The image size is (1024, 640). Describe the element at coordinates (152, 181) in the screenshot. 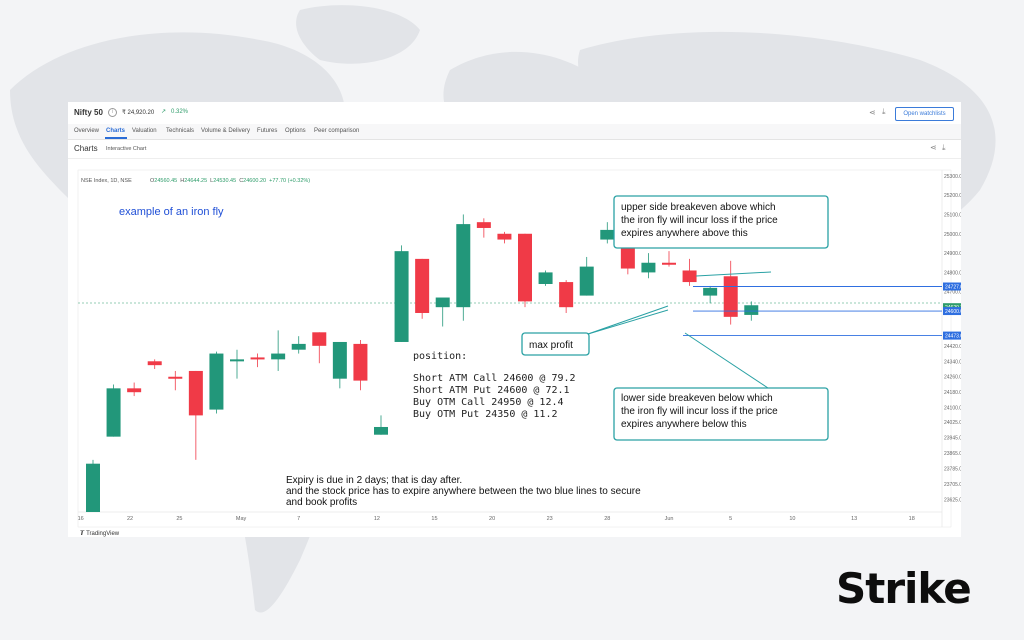

I see `ohlc-o-label: O` at that location.